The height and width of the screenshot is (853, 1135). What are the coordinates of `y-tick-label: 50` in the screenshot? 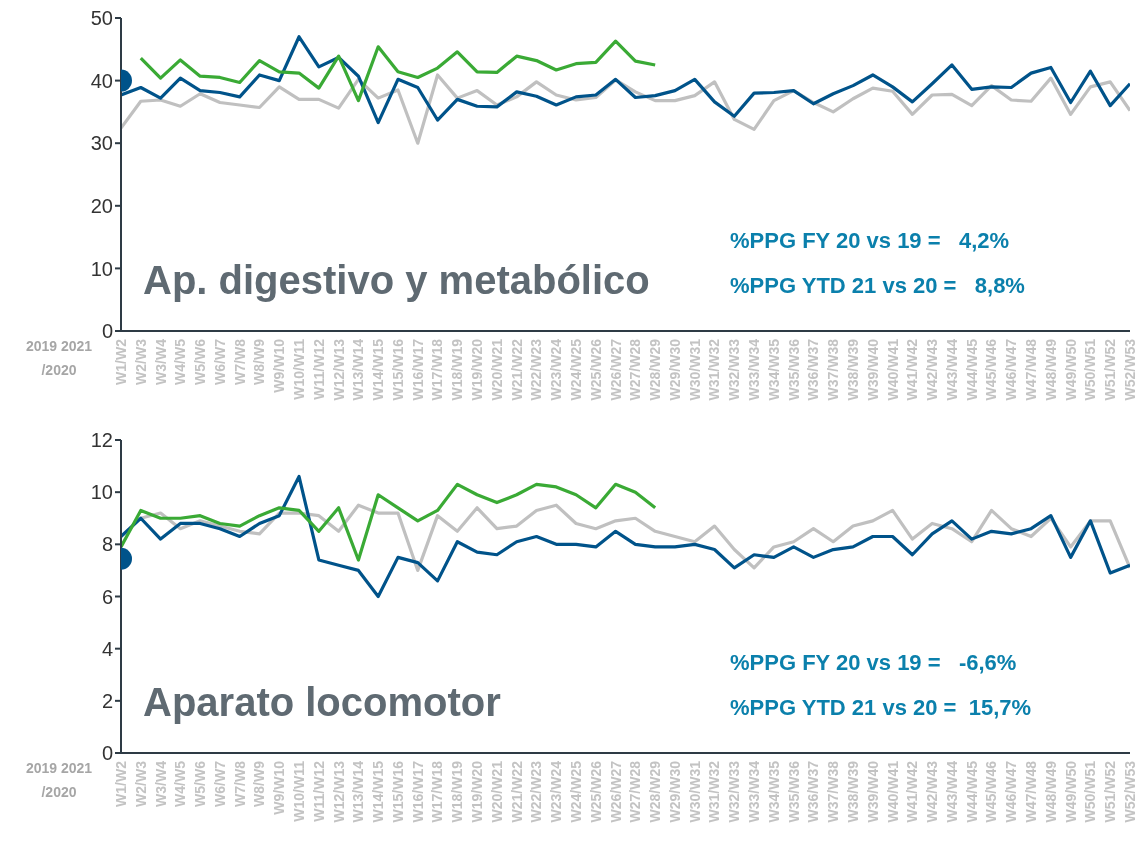 It's located at (101, 18).